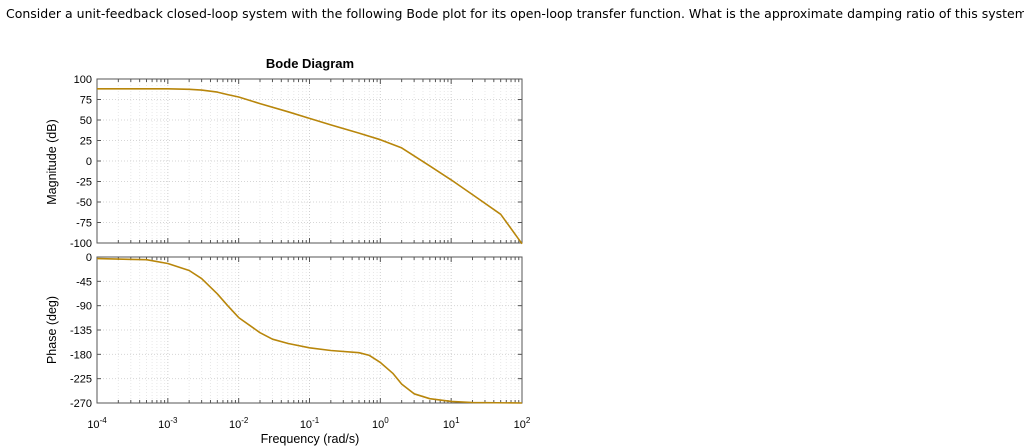 Image resolution: width=1024 pixels, height=448 pixels. Describe the element at coordinates (52, 161) in the screenshot. I see `magnitude-axis-label: Magnitude (dB)` at that location.